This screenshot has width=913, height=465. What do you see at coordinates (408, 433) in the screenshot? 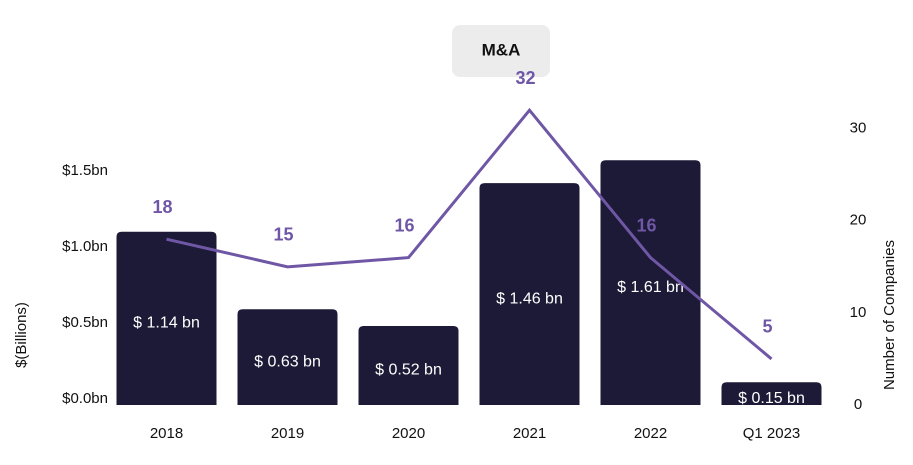
I see `x-tick-label: 2020` at bounding box center [408, 433].